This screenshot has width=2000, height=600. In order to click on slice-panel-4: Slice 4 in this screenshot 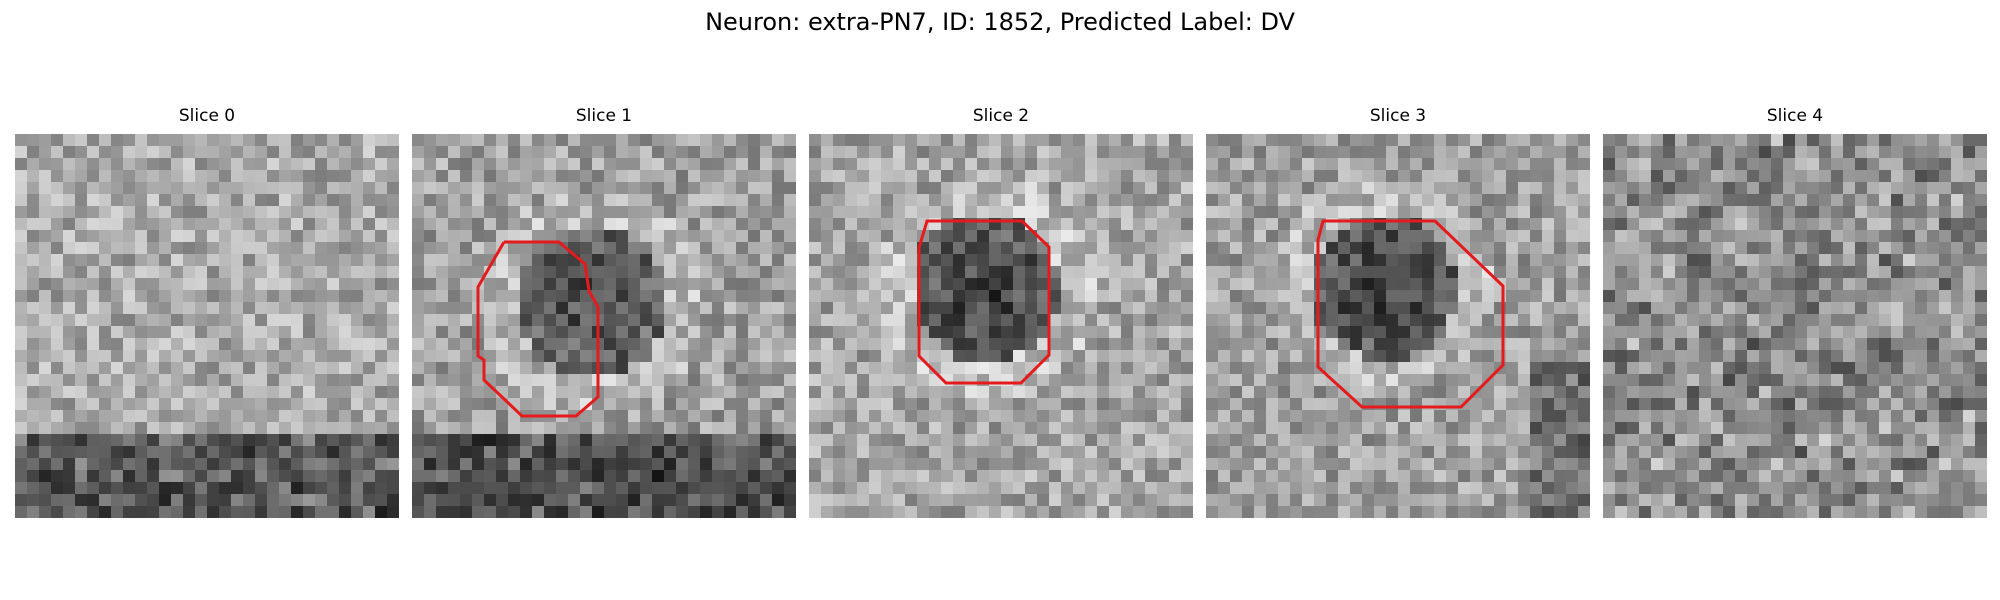, I will do `click(1795, 312)`.